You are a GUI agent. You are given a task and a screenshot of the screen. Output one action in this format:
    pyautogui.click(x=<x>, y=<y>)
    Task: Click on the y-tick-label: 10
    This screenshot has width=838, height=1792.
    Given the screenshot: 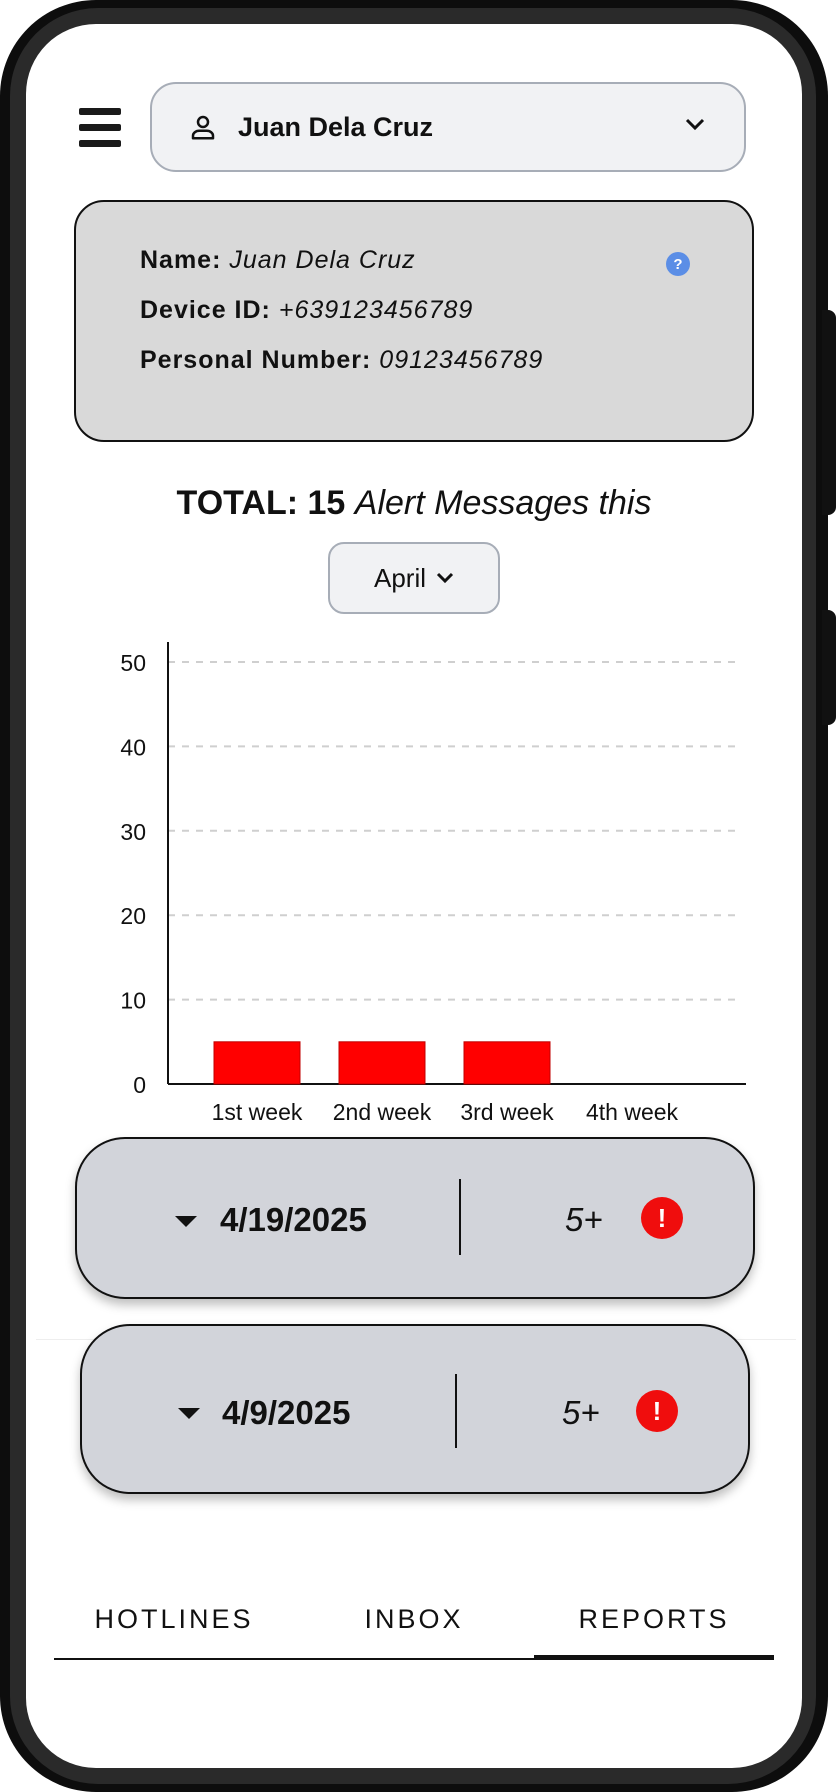 What is the action you would take?
    pyautogui.click(x=133, y=1001)
    